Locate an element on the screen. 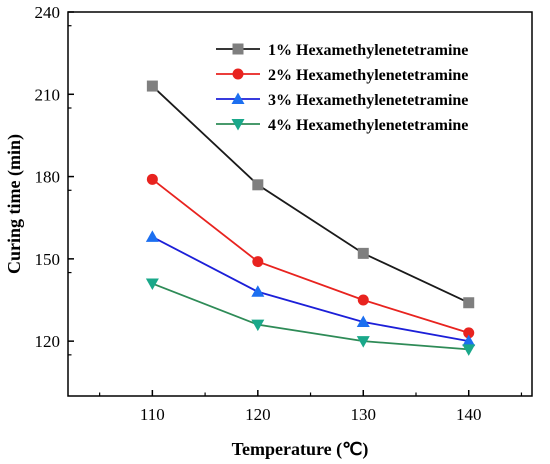  legend-entry-2: 2% Hexamethylenetetramine is located at coordinates (342, 75).